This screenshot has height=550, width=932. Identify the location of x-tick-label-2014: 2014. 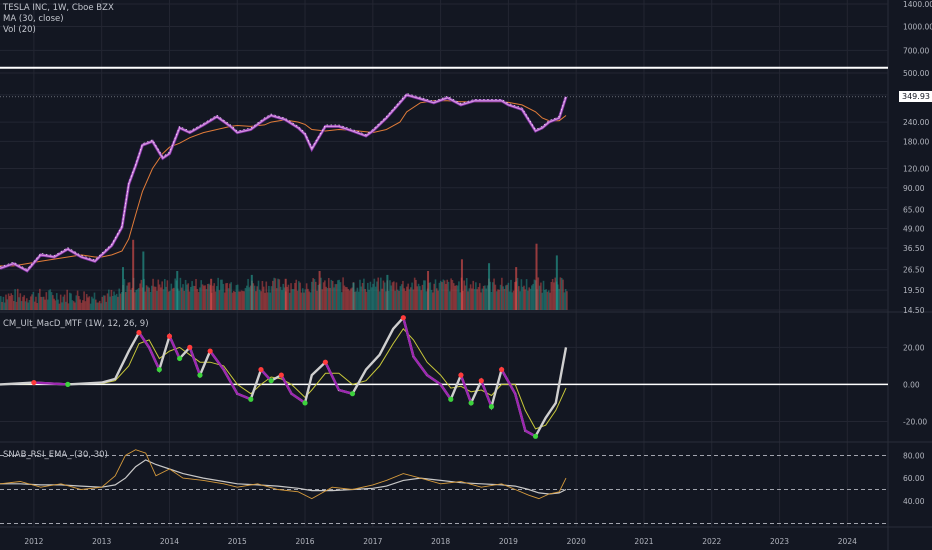
(169, 541).